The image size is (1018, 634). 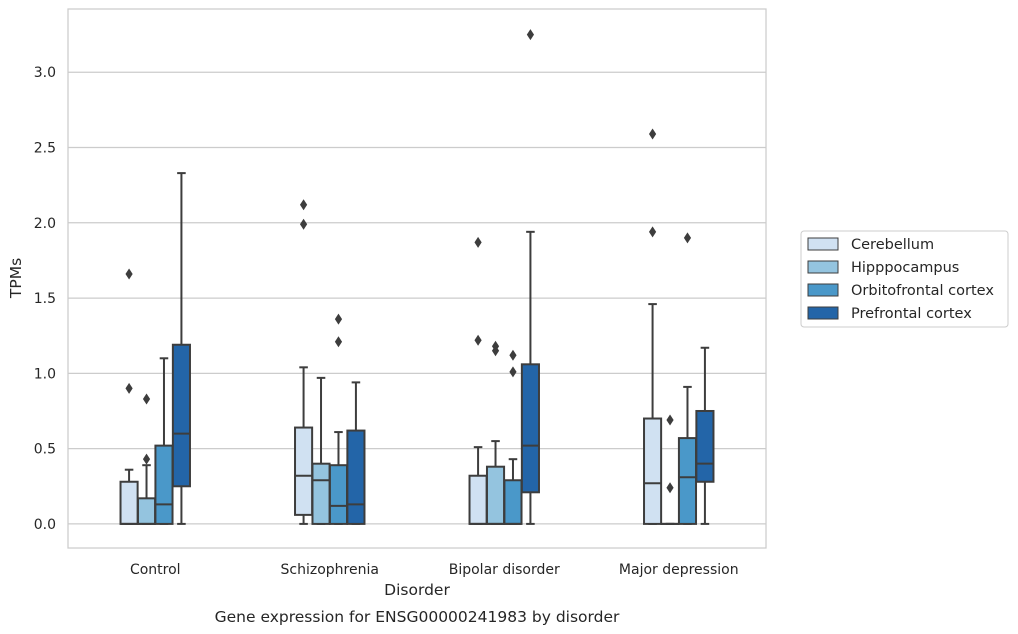 I want to click on y-tick-label: 2.5, so click(x=45, y=149).